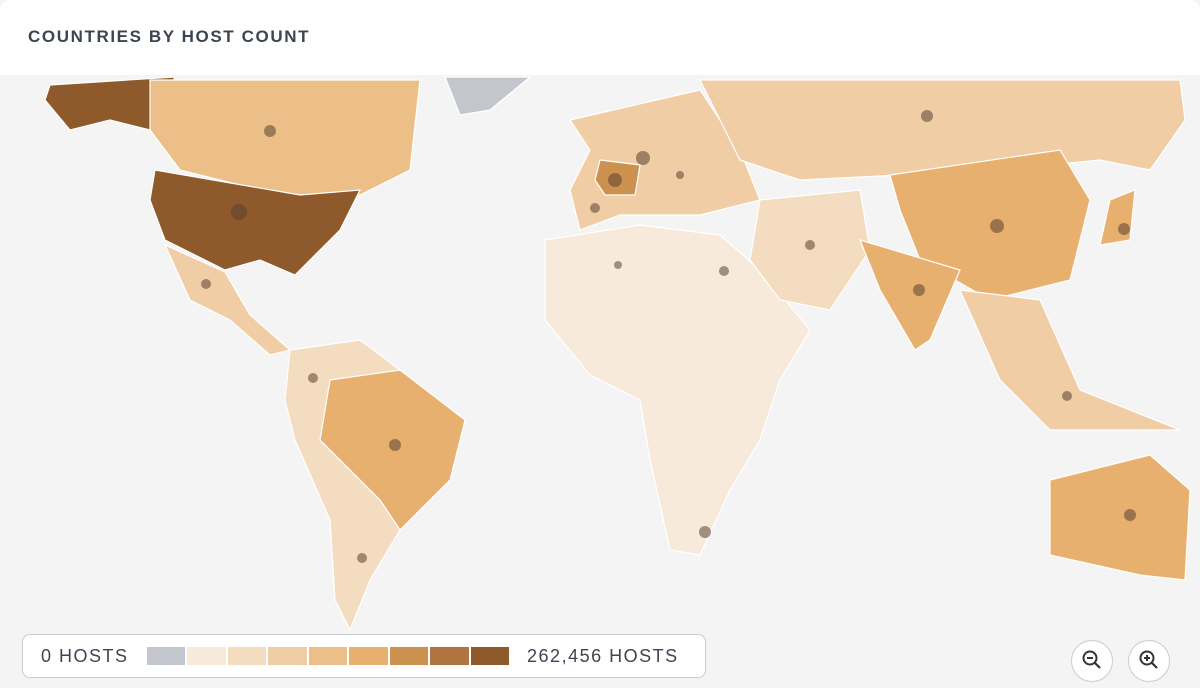 The image size is (1200, 688). What do you see at coordinates (909, 295) in the screenshot?
I see `india` at bounding box center [909, 295].